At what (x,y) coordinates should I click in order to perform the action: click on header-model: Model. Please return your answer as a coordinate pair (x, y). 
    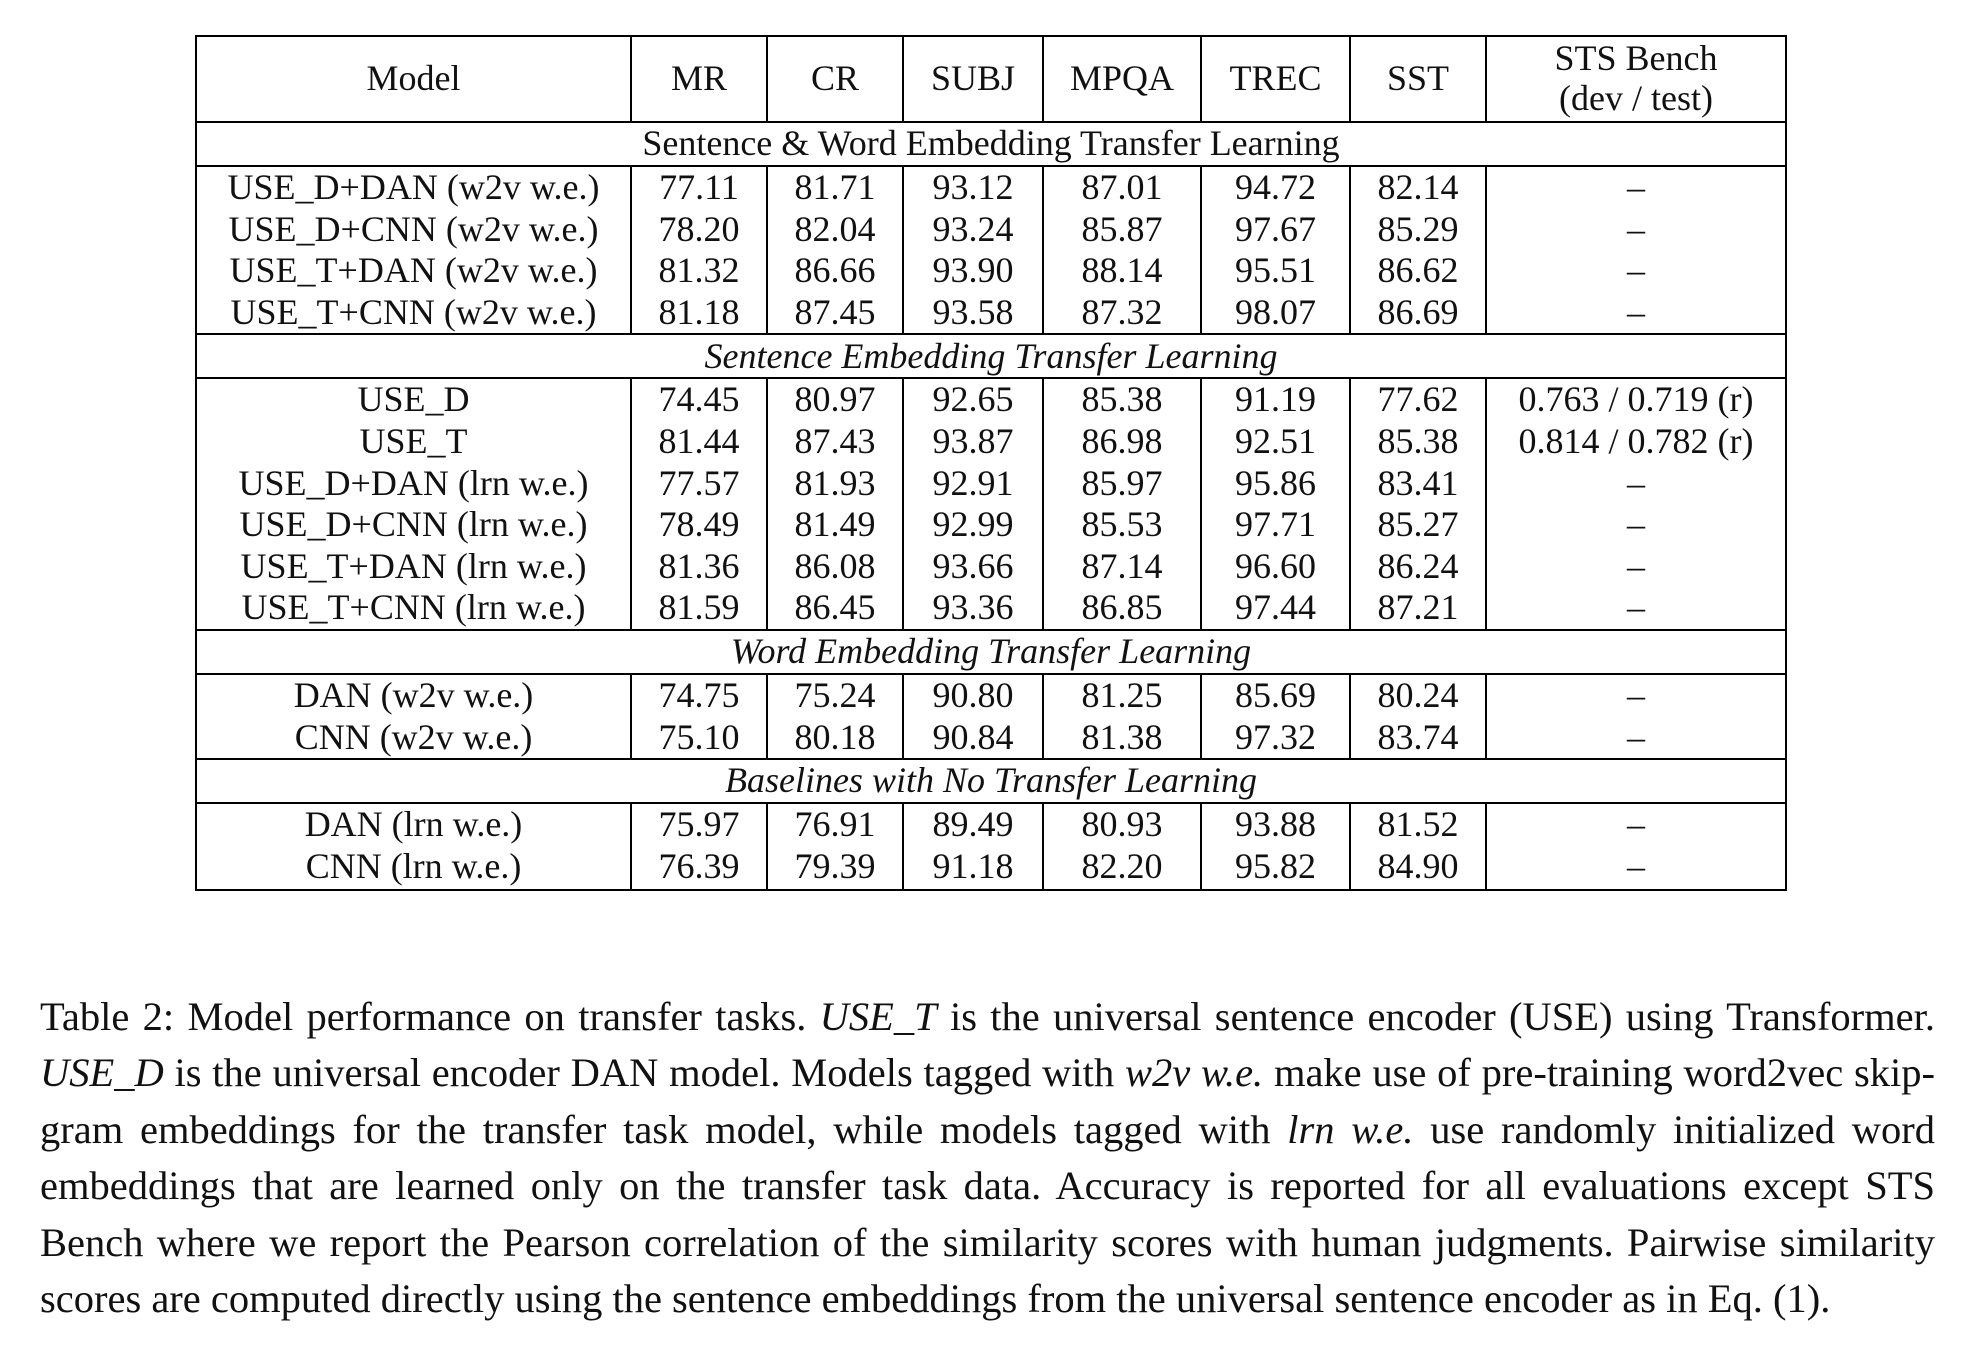
    Looking at the image, I should click on (413, 79).